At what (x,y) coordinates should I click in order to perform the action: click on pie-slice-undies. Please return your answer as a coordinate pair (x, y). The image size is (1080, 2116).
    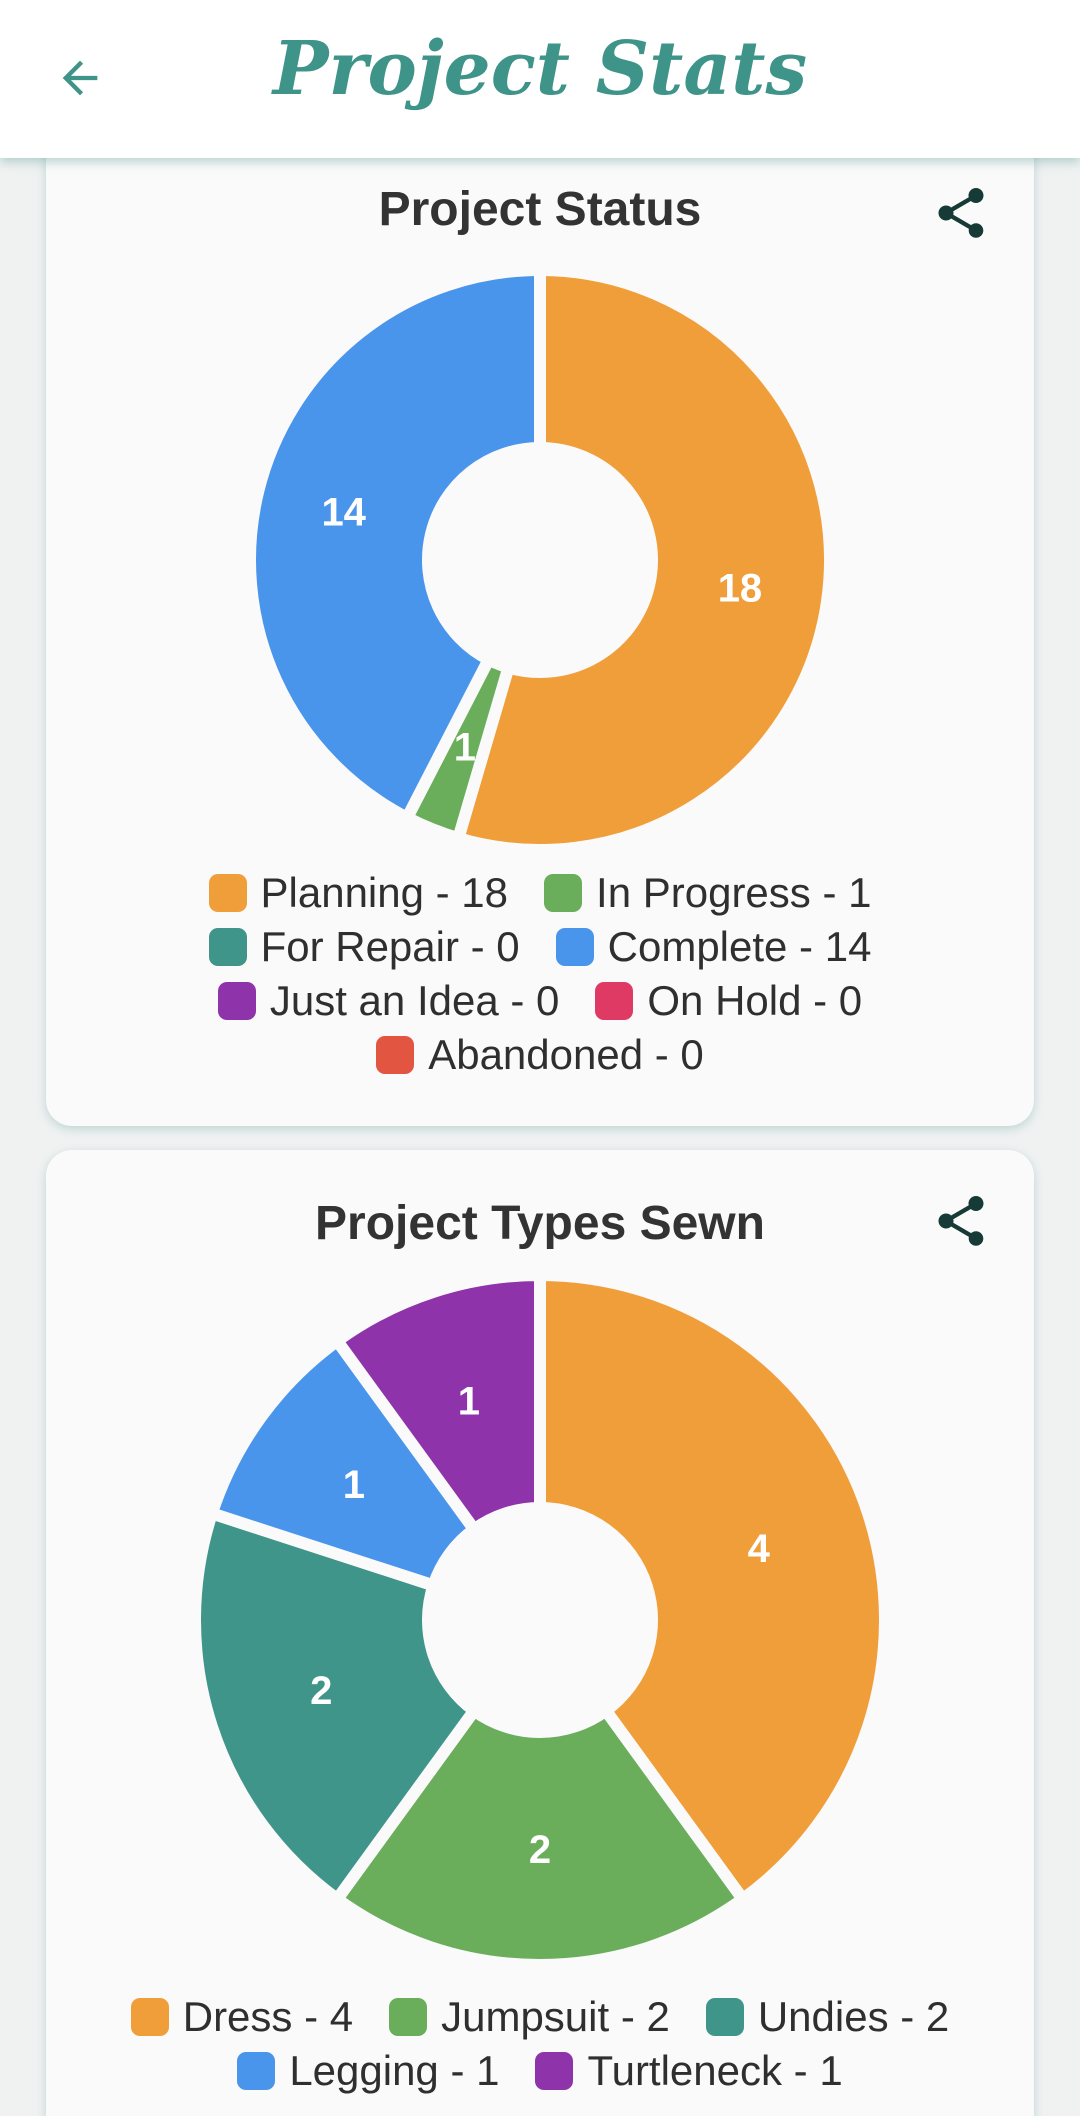
    Looking at the image, I should click on (336, 1706).